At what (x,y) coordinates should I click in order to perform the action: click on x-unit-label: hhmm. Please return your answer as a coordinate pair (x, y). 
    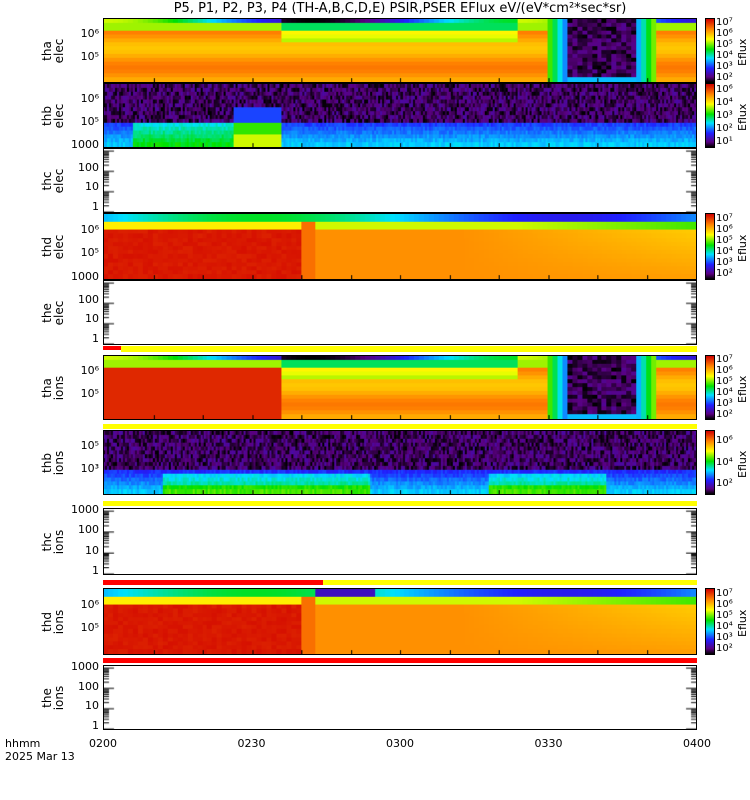
    Looking at the image, I should click on (23, 743).